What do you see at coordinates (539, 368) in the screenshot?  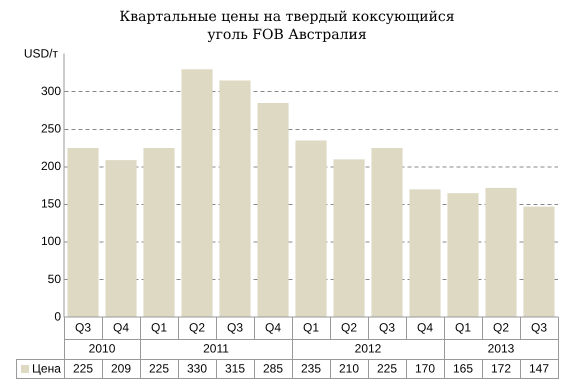 I see `data-label: 147` at bounding box center [539, 368].